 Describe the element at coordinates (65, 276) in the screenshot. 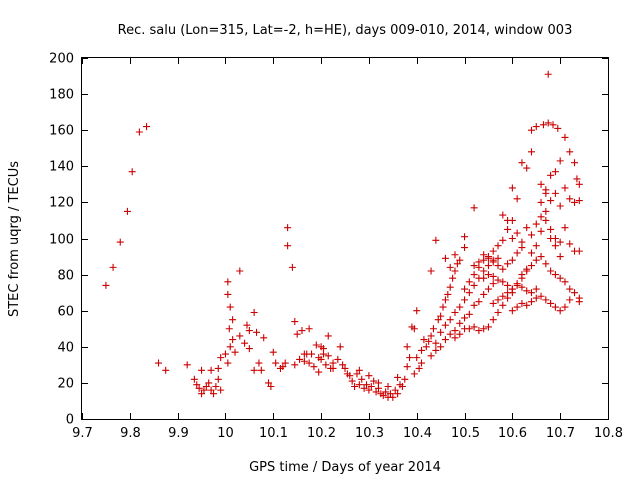

I see `y-tick-label: 80` at that location.